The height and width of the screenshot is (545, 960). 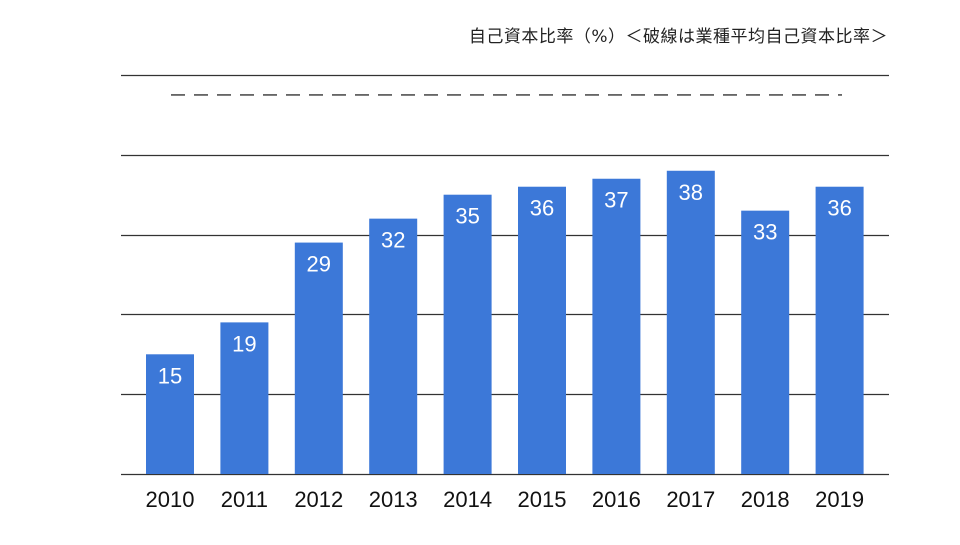 I want to click on x-tick-label-2013: 2013, so click(x=393, y=499).